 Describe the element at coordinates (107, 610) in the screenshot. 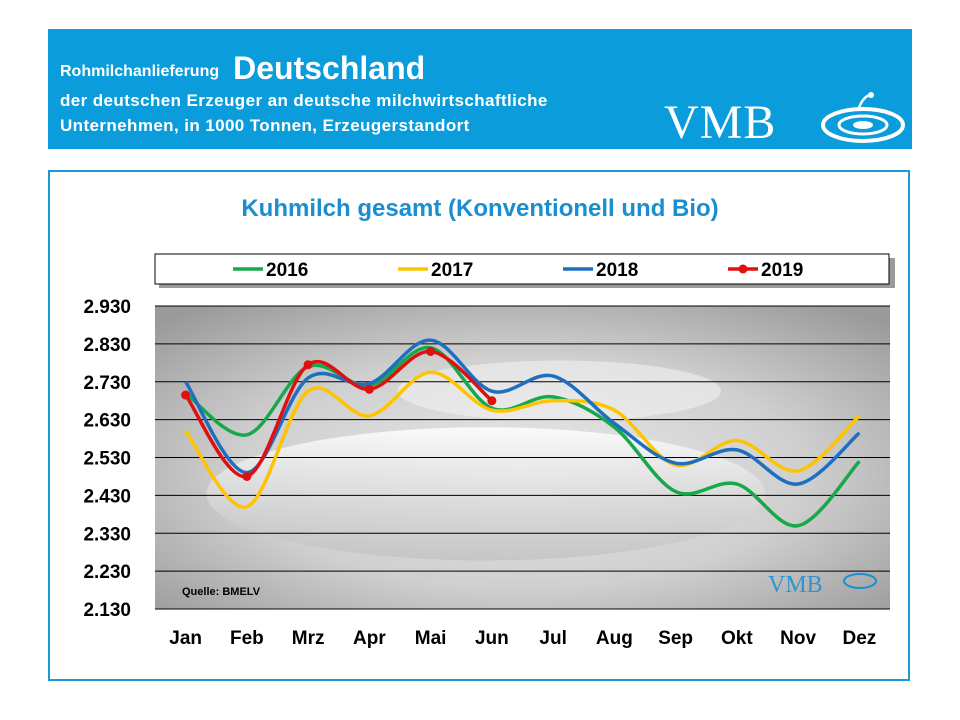

I see `y-tick-label: 2.130` at that location.